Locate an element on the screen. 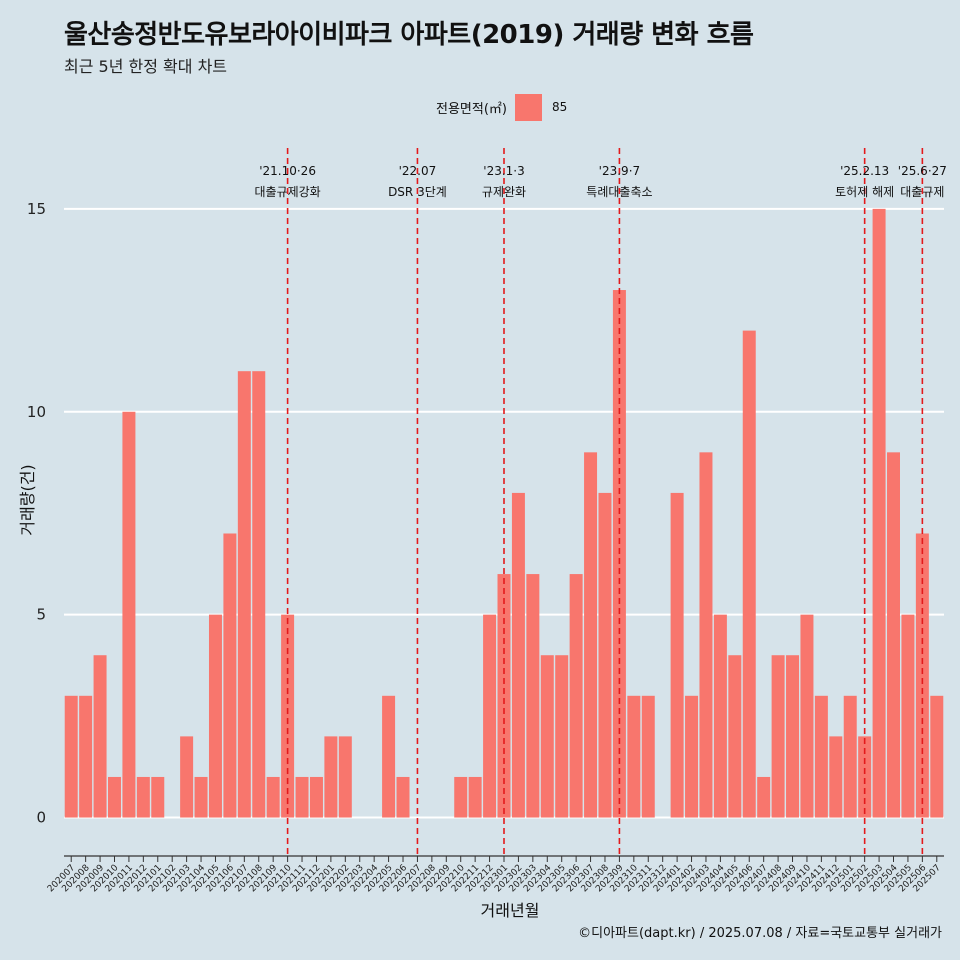 Image resolution: width=960 pixels, height=960 pixels. event-label: 토허제 해제 is located at coordinates (864, 192).